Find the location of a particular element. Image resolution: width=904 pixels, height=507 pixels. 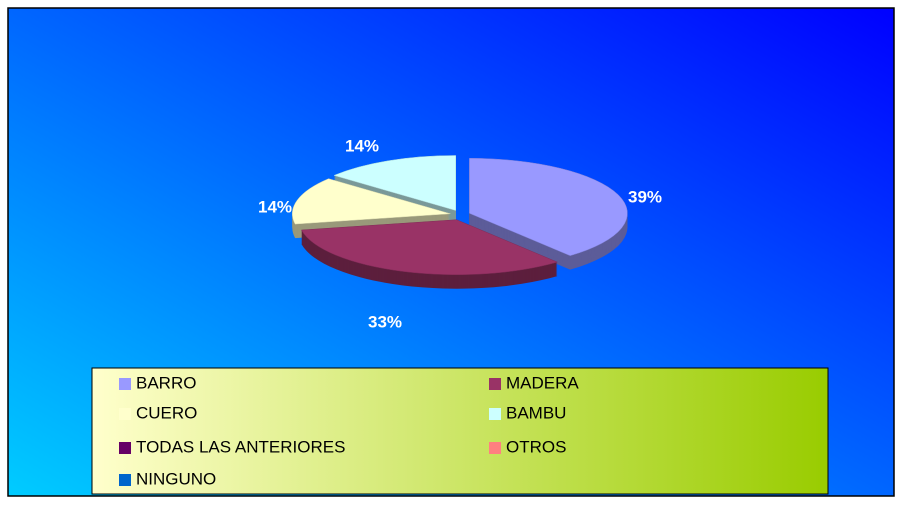

legend-label: OTROS is located at coordinates (536, 446).